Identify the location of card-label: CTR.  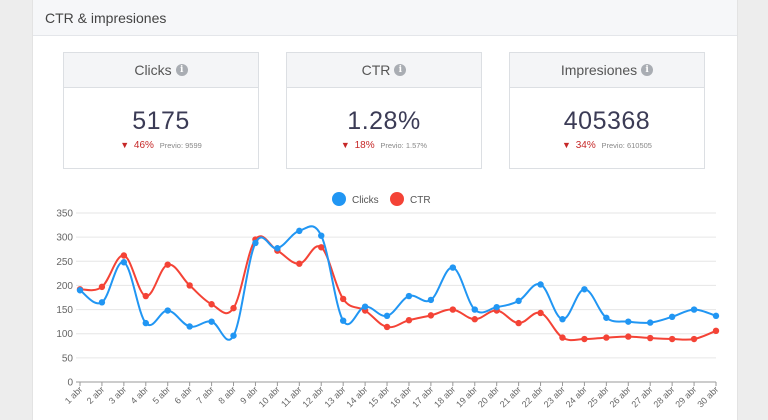
(376, 70).